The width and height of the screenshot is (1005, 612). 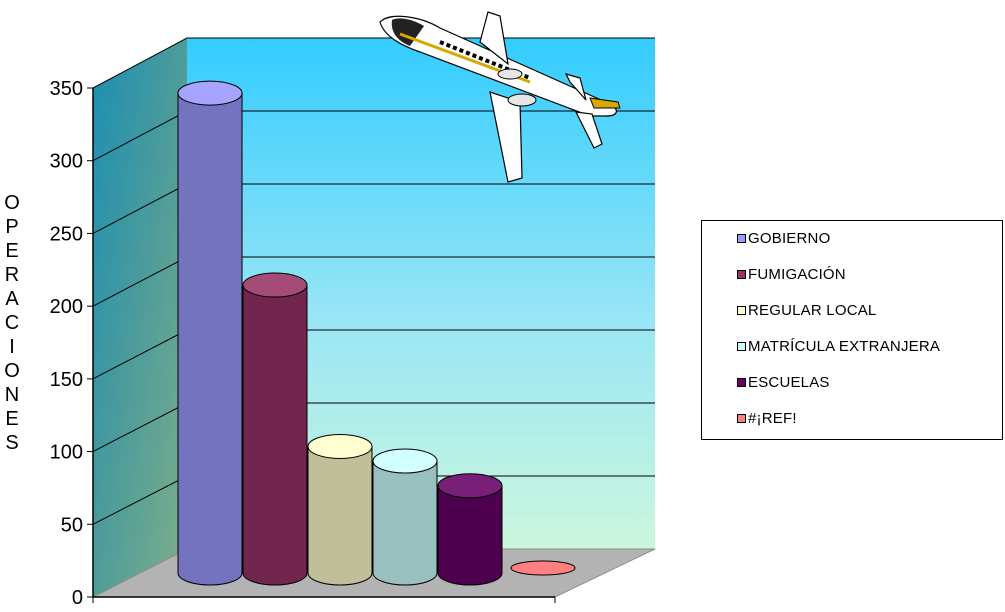 I want to click on y-axis-label-char: N, so click(x=12, y=395).